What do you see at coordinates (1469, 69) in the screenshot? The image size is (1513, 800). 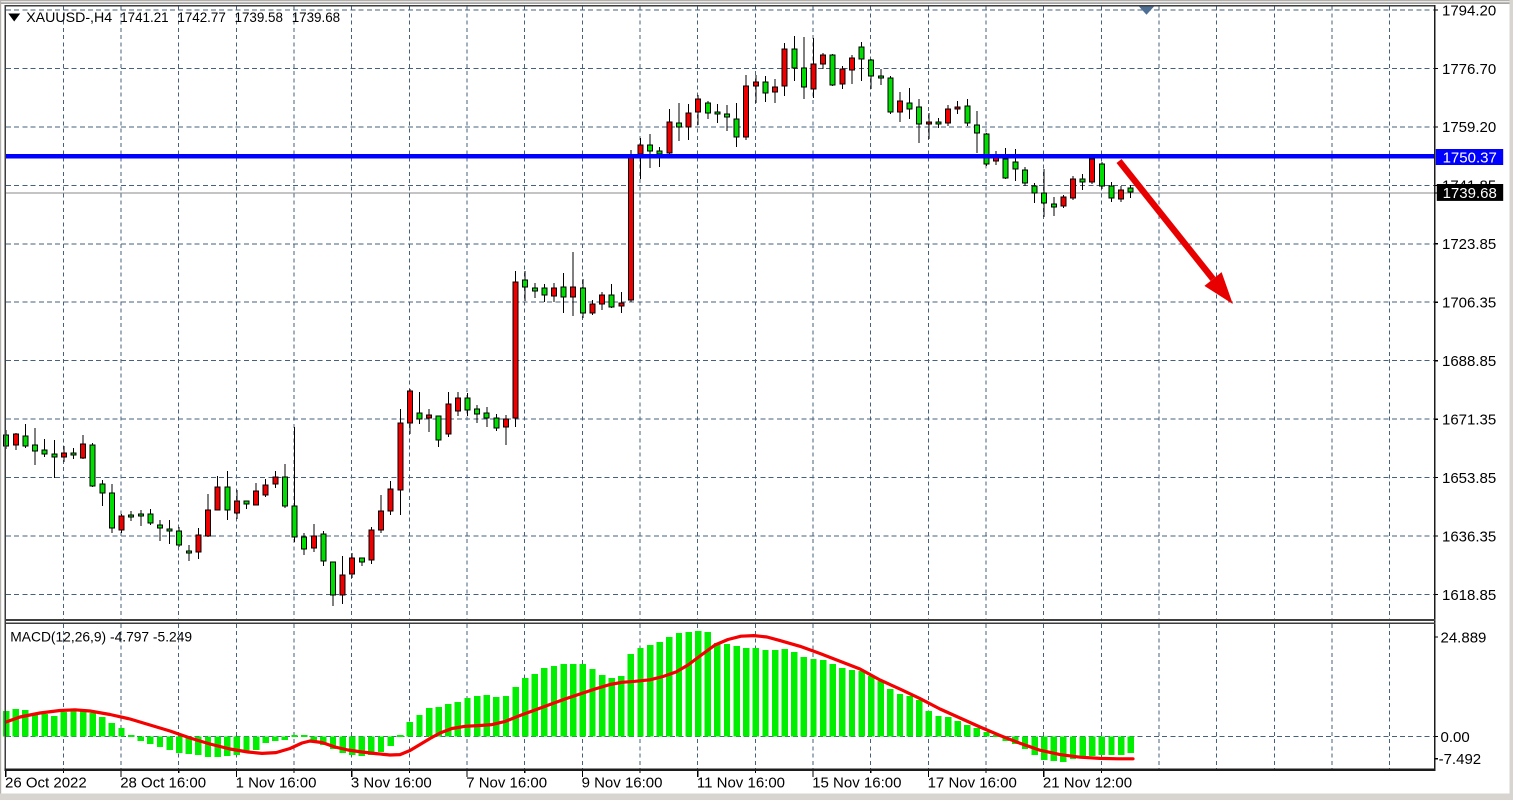 I see `svg-text: 1776.70` at bounding box center [1469, 69].